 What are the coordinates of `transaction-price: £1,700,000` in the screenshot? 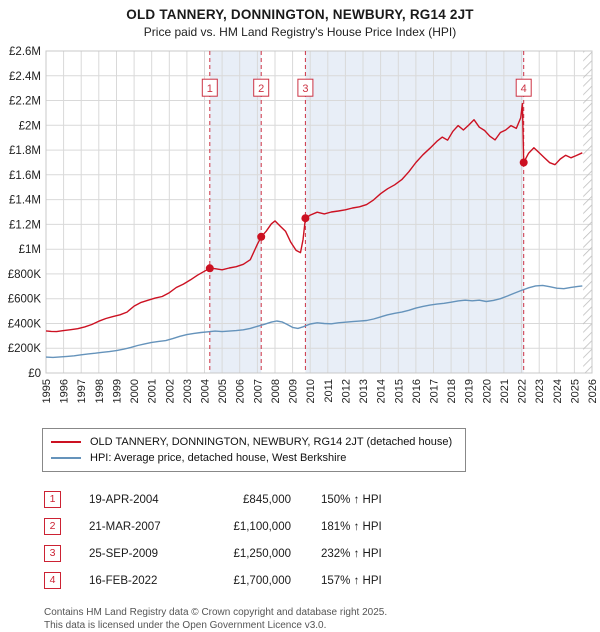 It's located at (262, 580).